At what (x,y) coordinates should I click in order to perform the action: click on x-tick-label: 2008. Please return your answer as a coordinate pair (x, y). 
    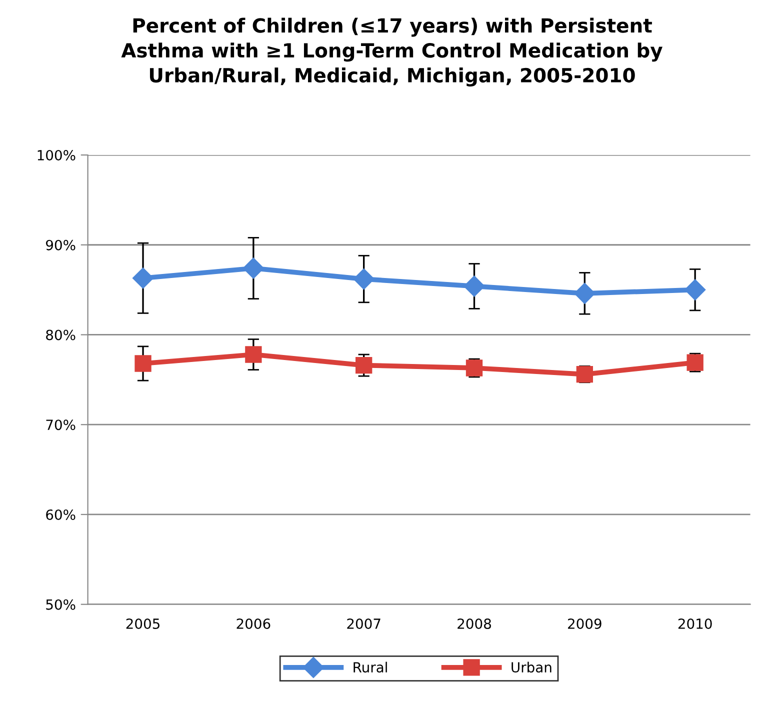
    Looking at the image, I should click on (474, 623).